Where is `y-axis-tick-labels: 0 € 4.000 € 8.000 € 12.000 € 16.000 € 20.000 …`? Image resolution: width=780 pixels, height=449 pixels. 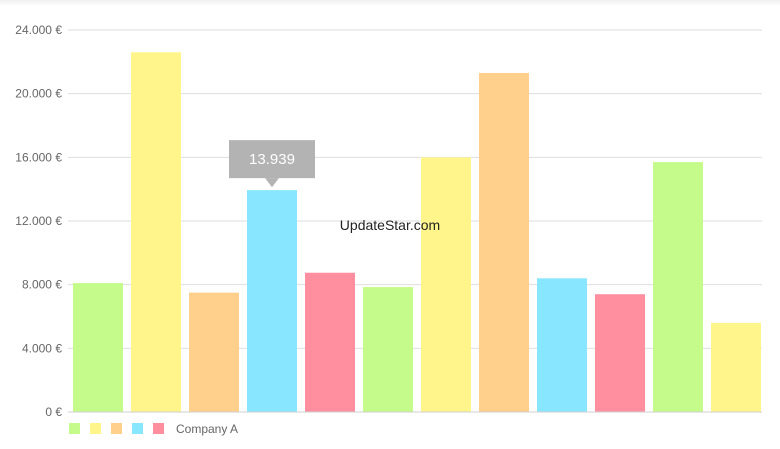 y-axis-tick-labels: 0 € 4.000 € 8.000 € 12.000 € 16.000 € 20.000 … is located at coordinates (38, 221).